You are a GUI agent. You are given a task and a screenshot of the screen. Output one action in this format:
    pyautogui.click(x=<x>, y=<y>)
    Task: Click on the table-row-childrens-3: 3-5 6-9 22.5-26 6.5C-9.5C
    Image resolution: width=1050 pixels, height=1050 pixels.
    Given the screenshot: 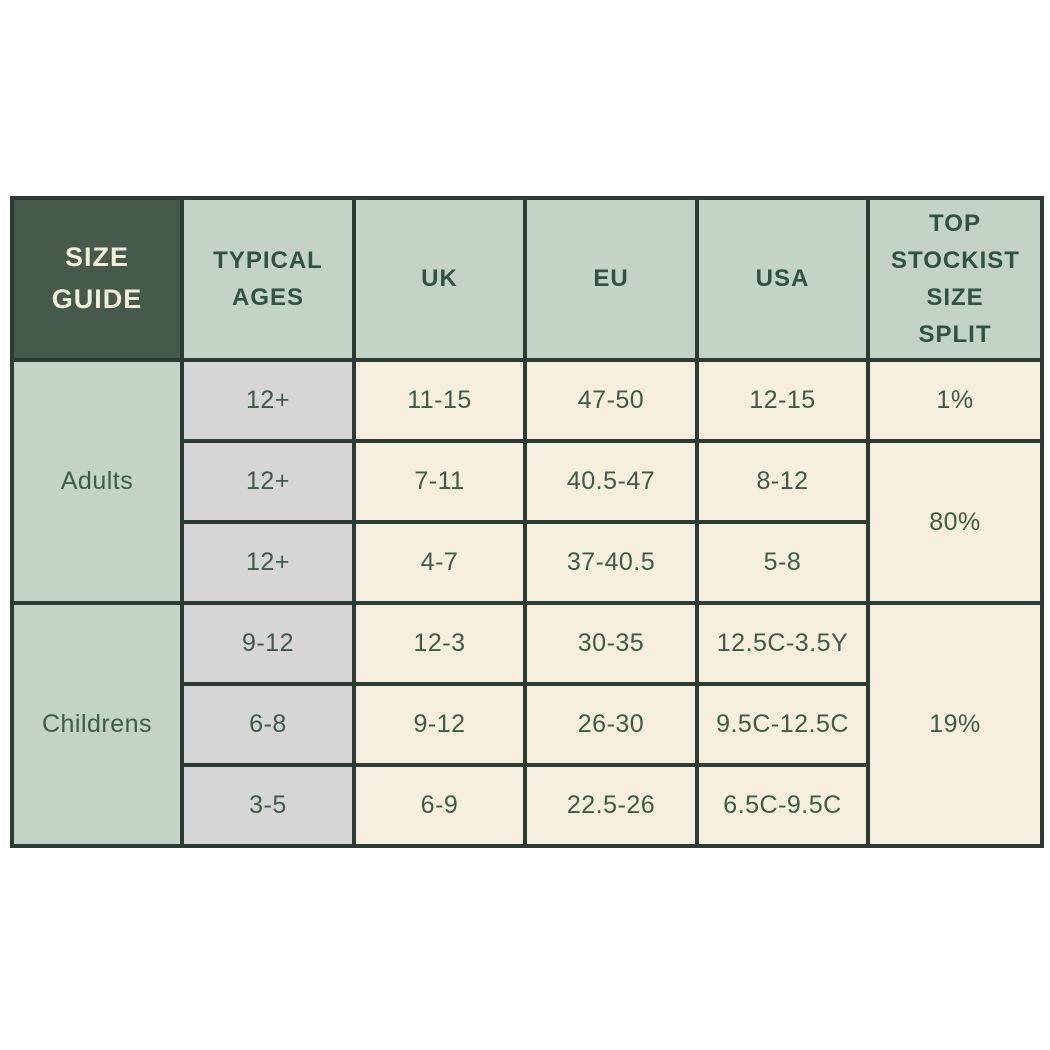 What is the action you would take?
    pyautogui.click(x=527, y=805)
    